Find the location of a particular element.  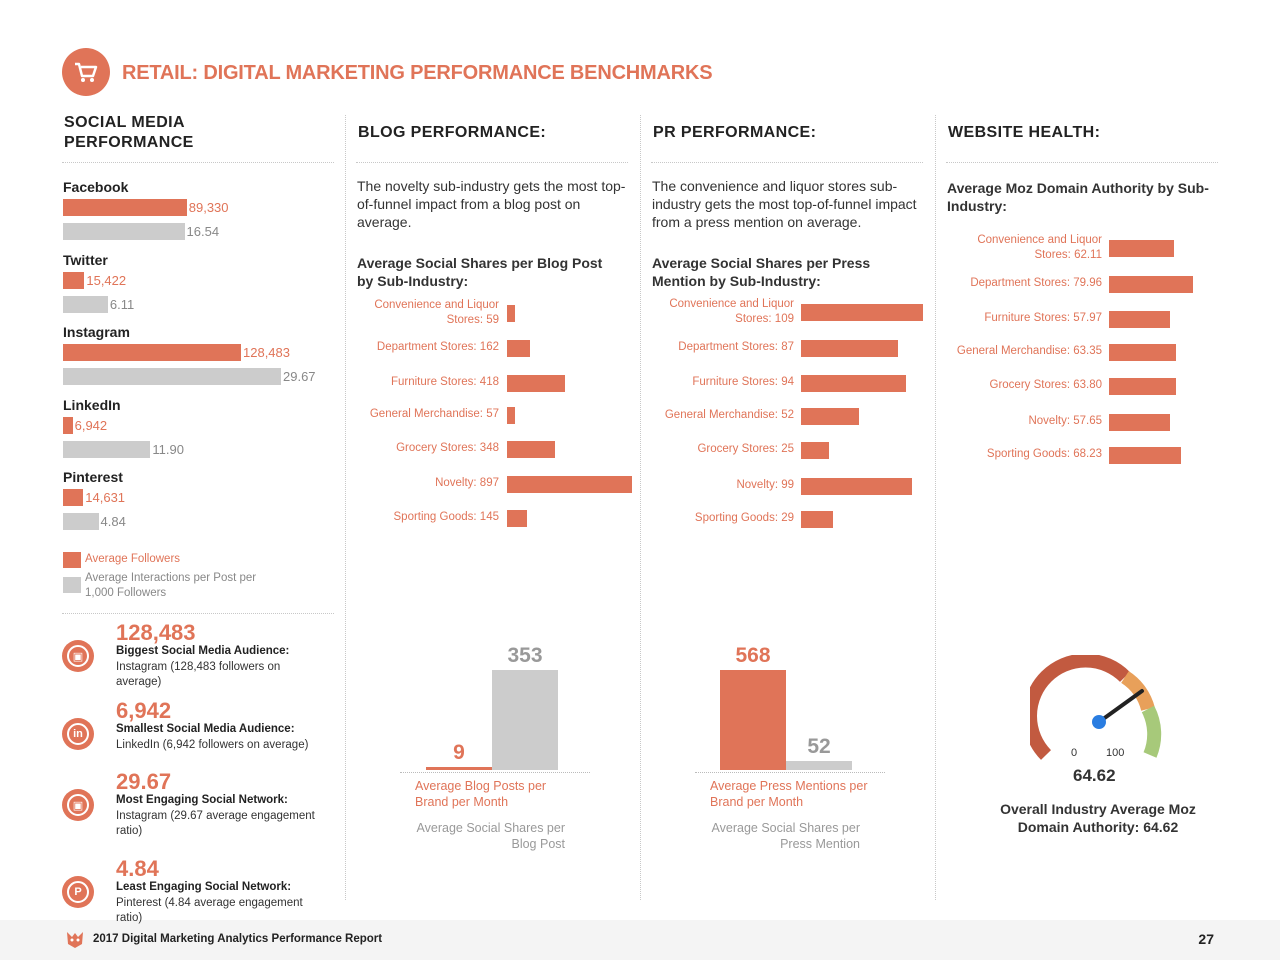

category-label: Furniture Stores: 94 is located at coordinates (743, 382).